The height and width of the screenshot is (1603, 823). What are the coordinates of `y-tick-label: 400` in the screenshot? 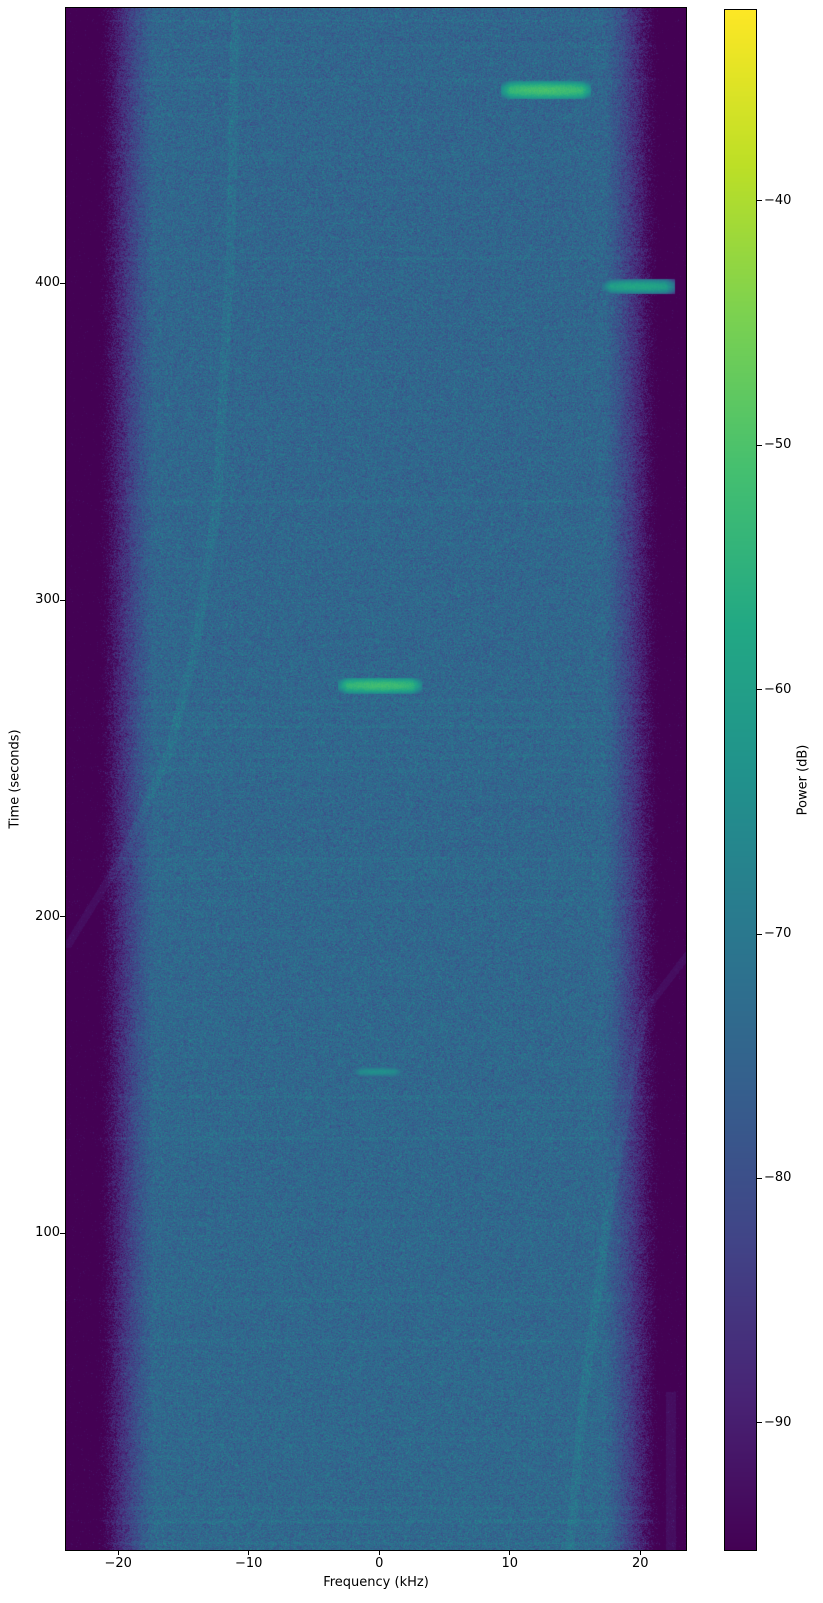 It's located at (47, 283).